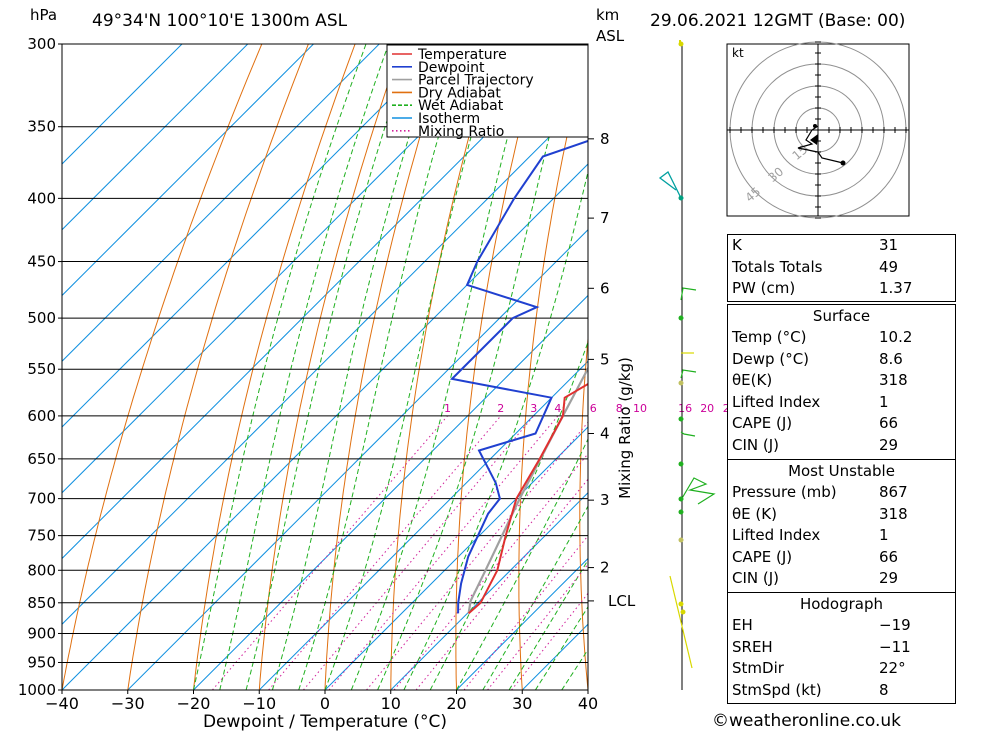 Image resolution: width=1000 pixels, height=733 pixels. What do you see at coordinates (533, 408) in the screenshot?
I see `mixing-ratio-label: 3` at bounding box center [533, 408].